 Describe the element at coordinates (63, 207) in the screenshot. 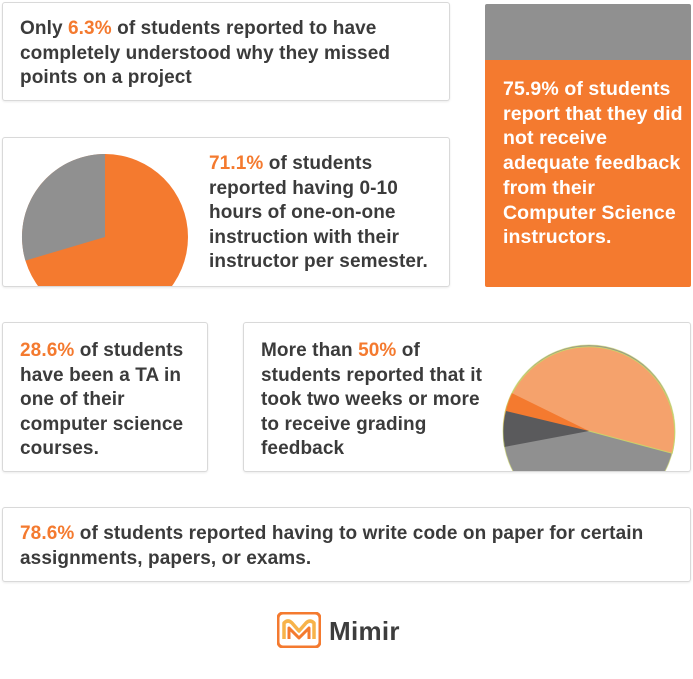

I see `pie-slice-minority` at that location.